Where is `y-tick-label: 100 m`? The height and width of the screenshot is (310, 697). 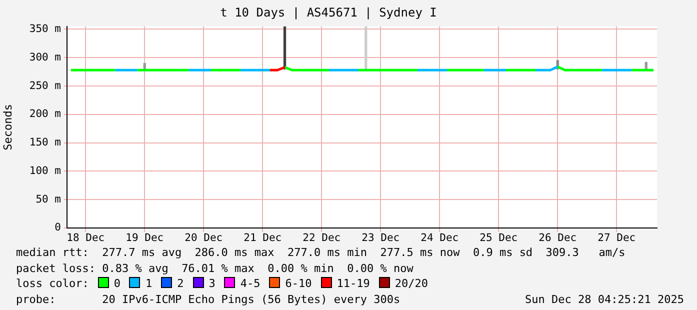
y-tick-label: 100 m is located at coordinates (45, 170).